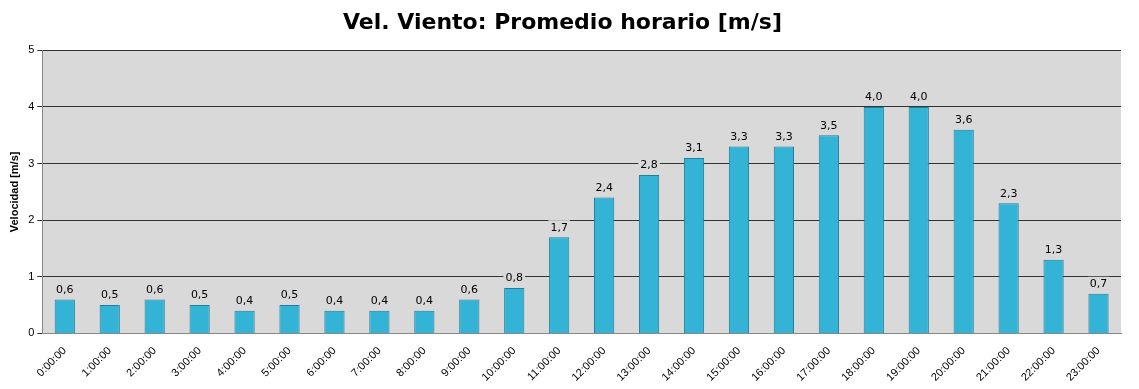 This screenshot has height=389, width=1139. I want to click on data-label: 3,5, so click(829, 125).